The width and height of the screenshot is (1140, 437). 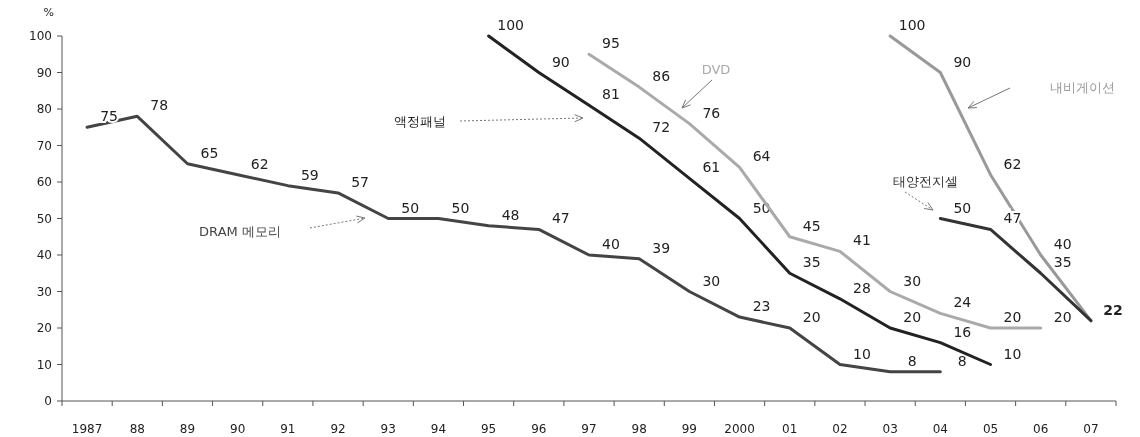 I want to click on data-label: 16, so click(x=962, y=331).